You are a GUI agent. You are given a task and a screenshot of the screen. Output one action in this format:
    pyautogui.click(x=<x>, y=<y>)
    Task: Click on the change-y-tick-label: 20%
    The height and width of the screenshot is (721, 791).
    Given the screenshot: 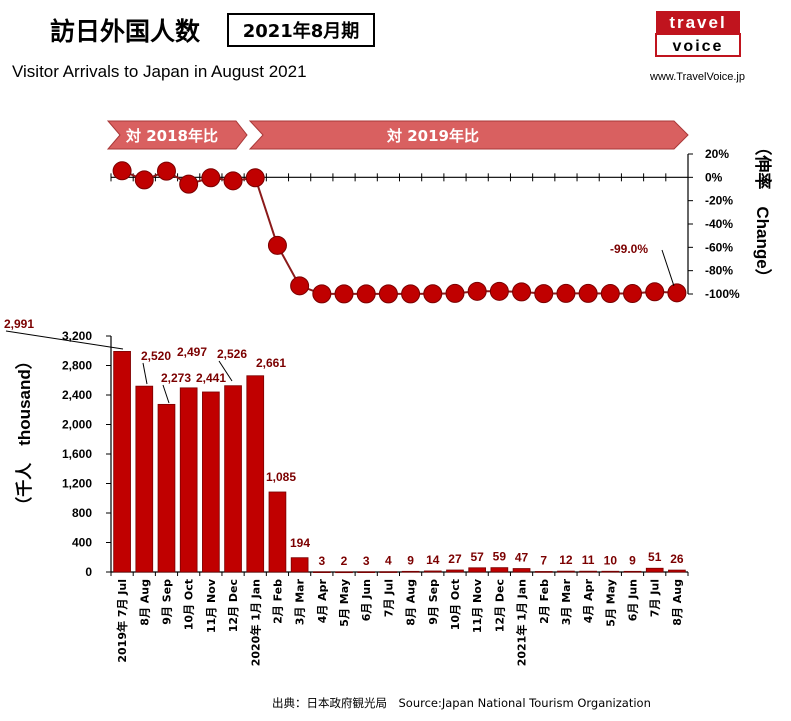 What is the action you would take?
    pyautogui.click(x=717, y=154)
    